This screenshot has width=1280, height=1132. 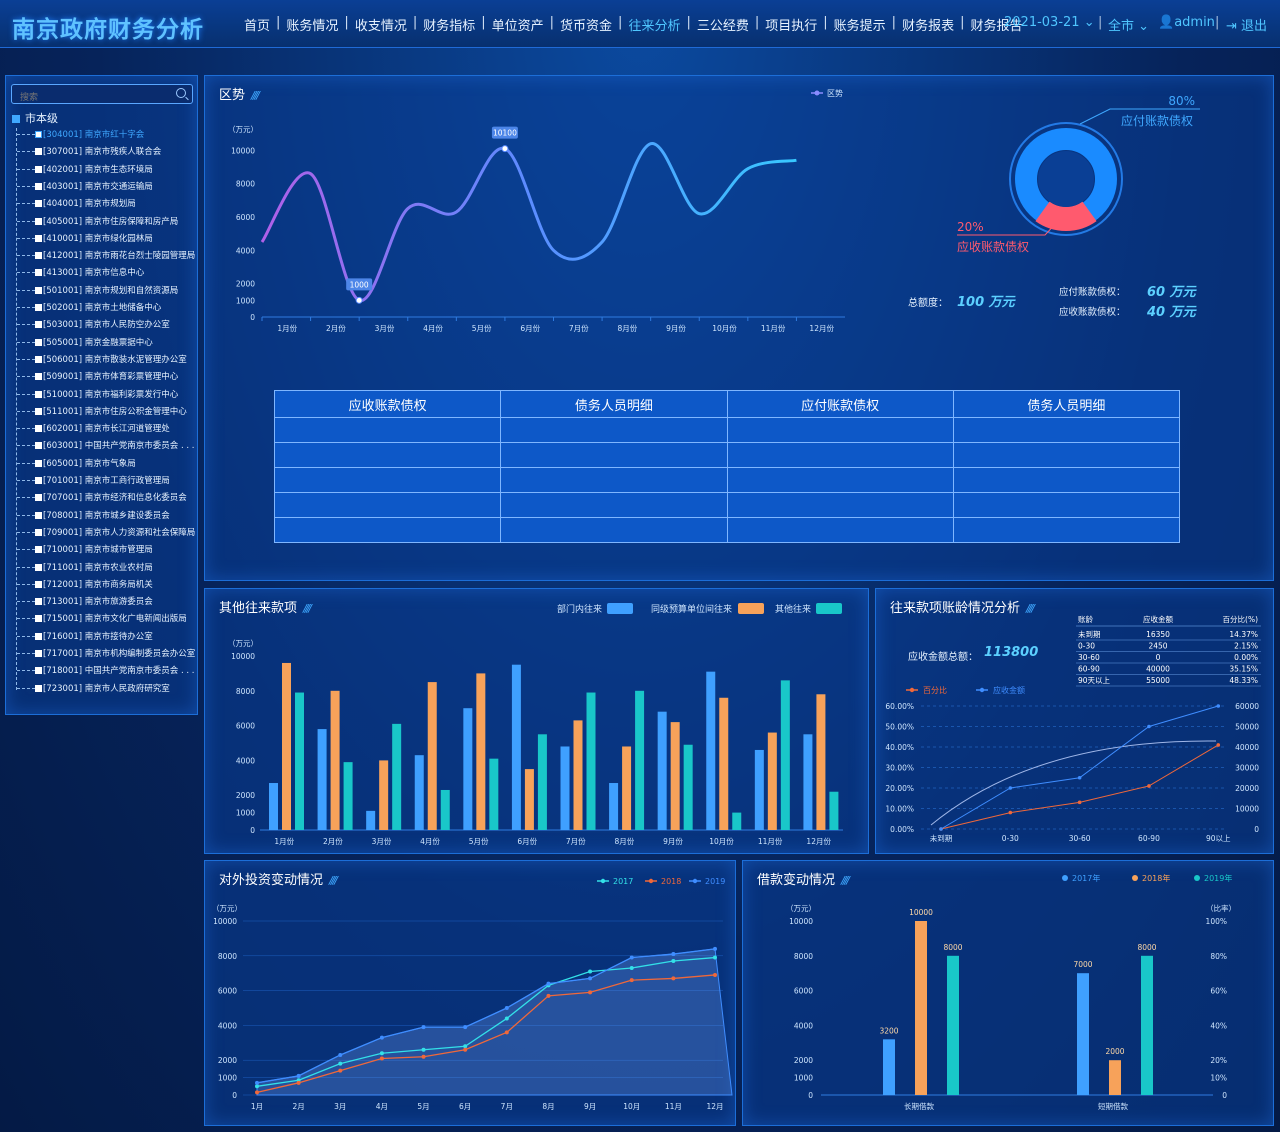 I want to click on tree-item: [708001] 南京市城乡建设委员会, so click(x=93, y=516).